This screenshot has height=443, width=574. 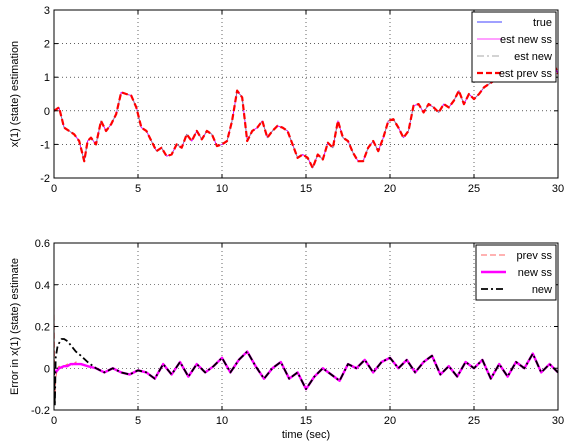 What do you see at coordinates (390, 189) in the screenshot?
I see `chart-0-x-tick-label: 20` at bounding box center [390, 189].